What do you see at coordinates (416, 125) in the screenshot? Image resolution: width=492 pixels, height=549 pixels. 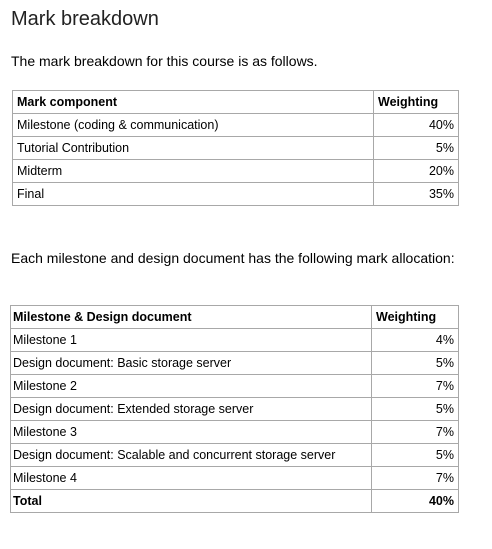 I see `weighting-cell: 40%` at bounding box center [416, 125].